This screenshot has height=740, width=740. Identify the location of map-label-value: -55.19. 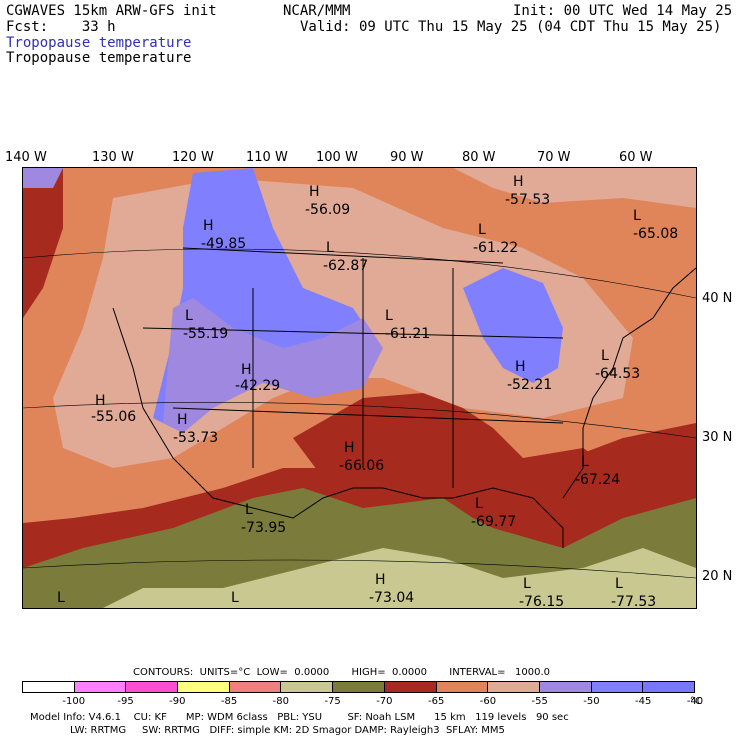
(205, 334).